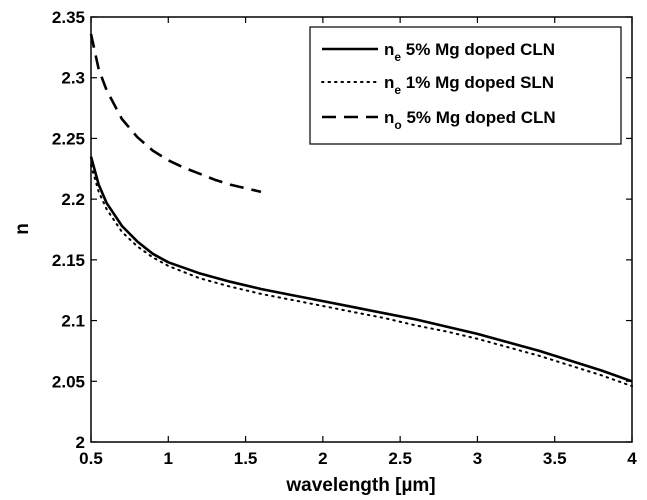  I want to click on x-tick-label: 2.5, so click(400, 458).